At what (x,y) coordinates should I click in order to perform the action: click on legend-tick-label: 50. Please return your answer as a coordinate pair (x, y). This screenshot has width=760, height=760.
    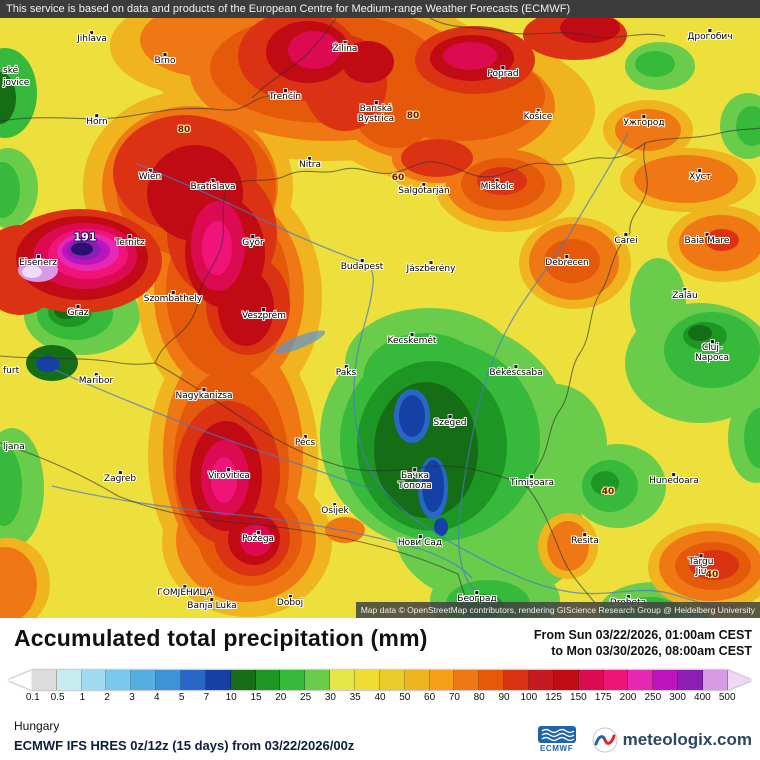
    Looking at the image, I should click on (405, 698).